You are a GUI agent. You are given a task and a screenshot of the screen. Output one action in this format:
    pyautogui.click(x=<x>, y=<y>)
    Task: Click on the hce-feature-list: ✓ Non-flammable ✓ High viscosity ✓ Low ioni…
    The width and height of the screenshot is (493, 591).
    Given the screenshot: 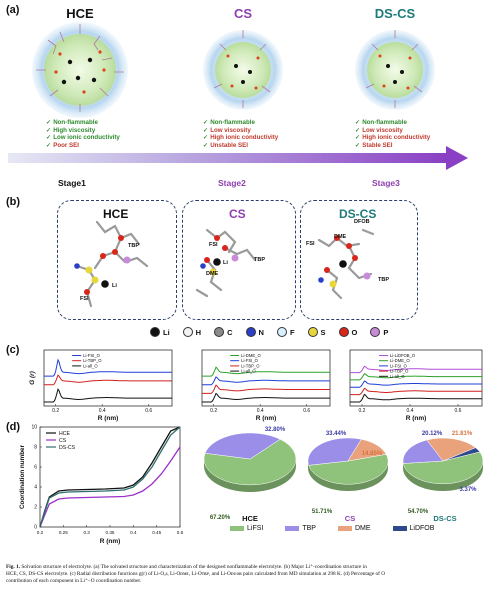 What is the action you would take?
    pyautogui.click(x=83, y=134)
    